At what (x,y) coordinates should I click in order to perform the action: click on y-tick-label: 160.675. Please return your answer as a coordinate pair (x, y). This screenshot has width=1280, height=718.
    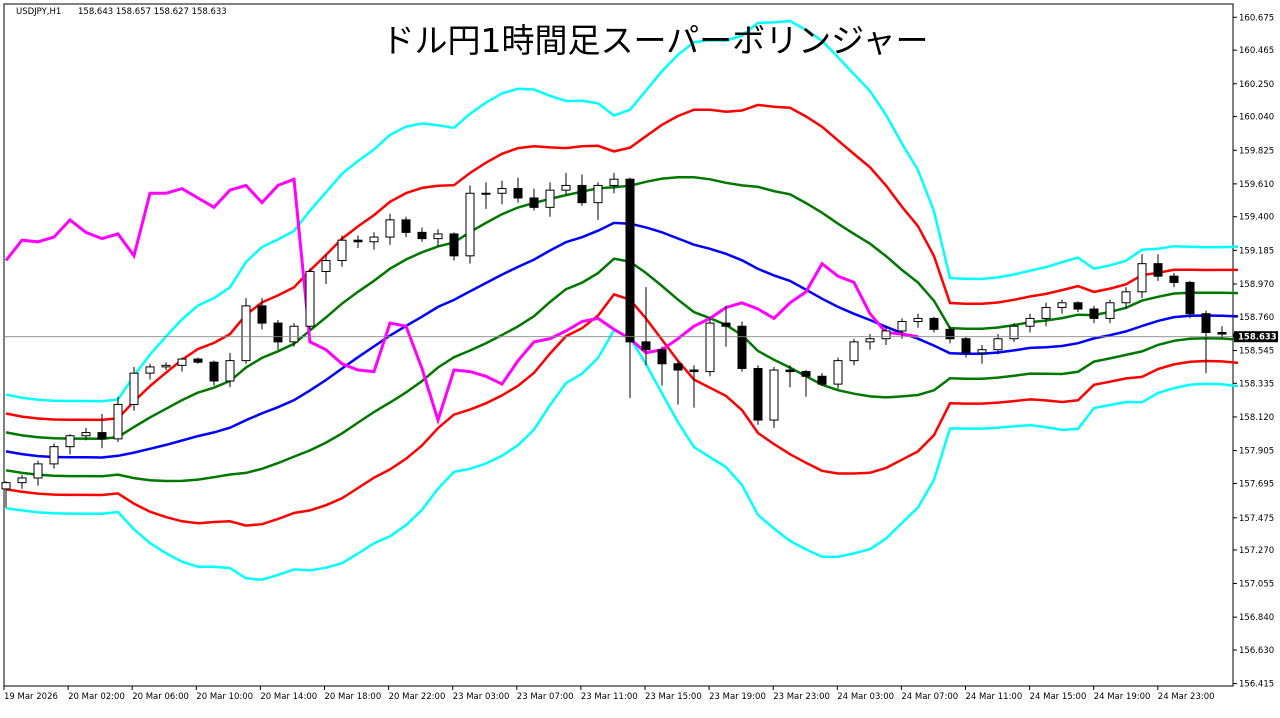
    Looking at the image, I should click on (1256, 18).